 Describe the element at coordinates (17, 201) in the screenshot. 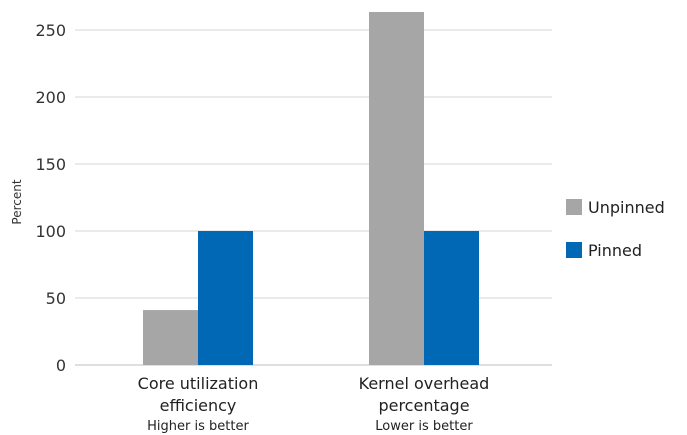

I see `y-axis-title: Percent` at that location.